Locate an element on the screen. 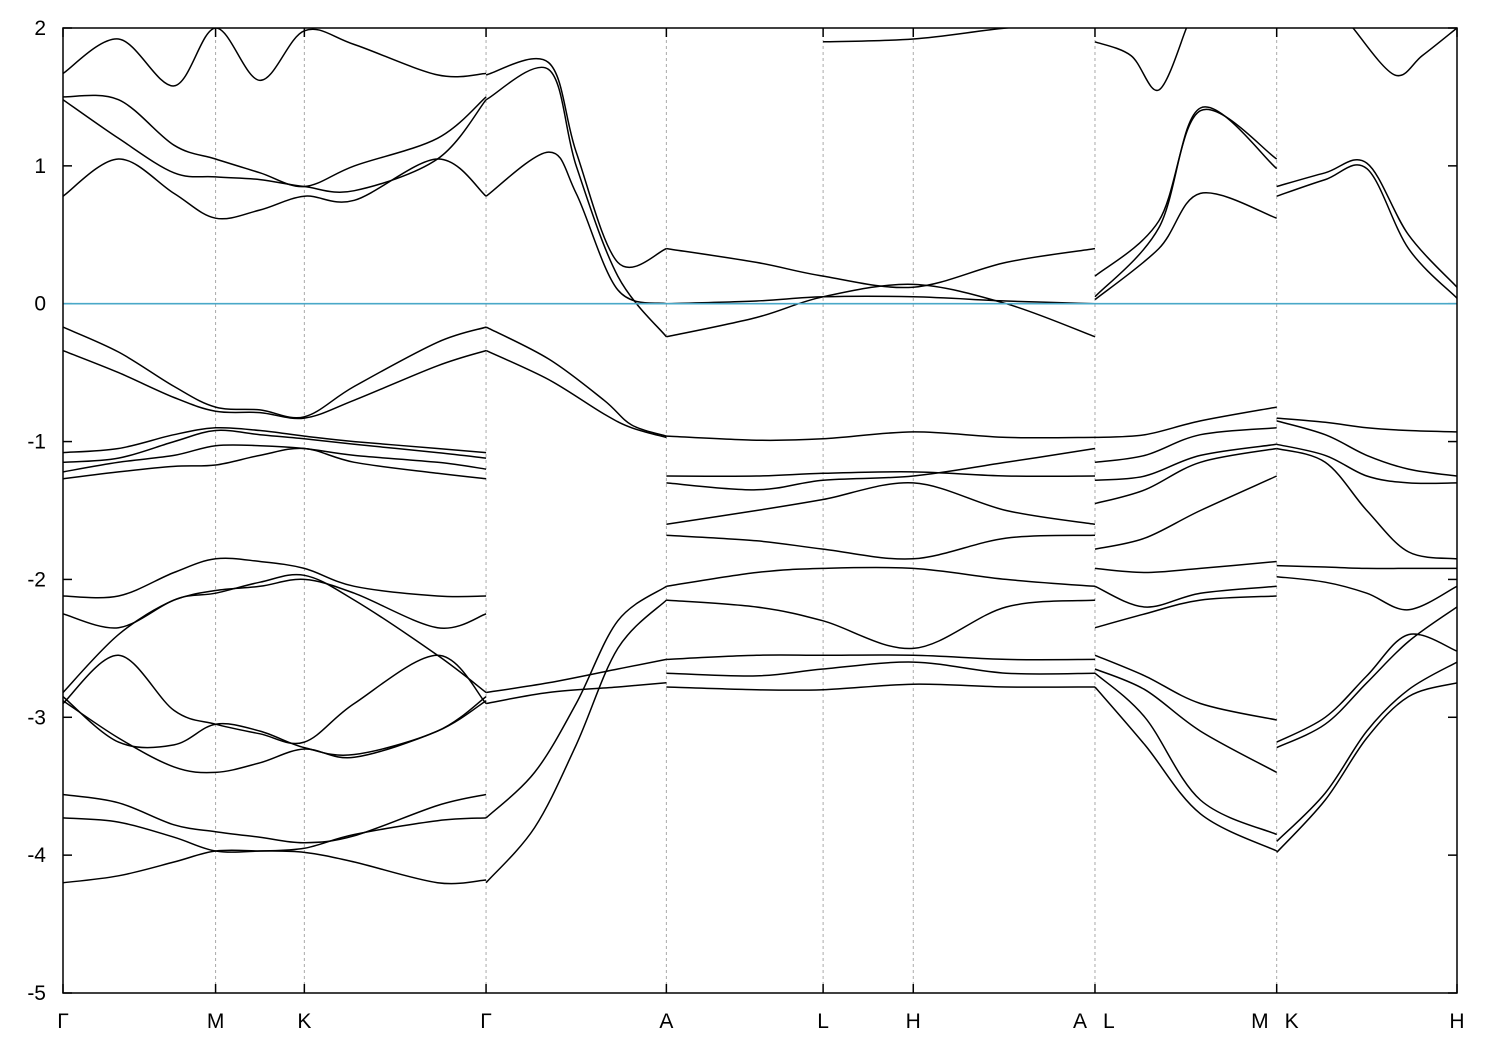 Image resolution: width=1500 pixels, height=1050 pixels. y-tick-label: 0 is located at coordinates (40, 304).